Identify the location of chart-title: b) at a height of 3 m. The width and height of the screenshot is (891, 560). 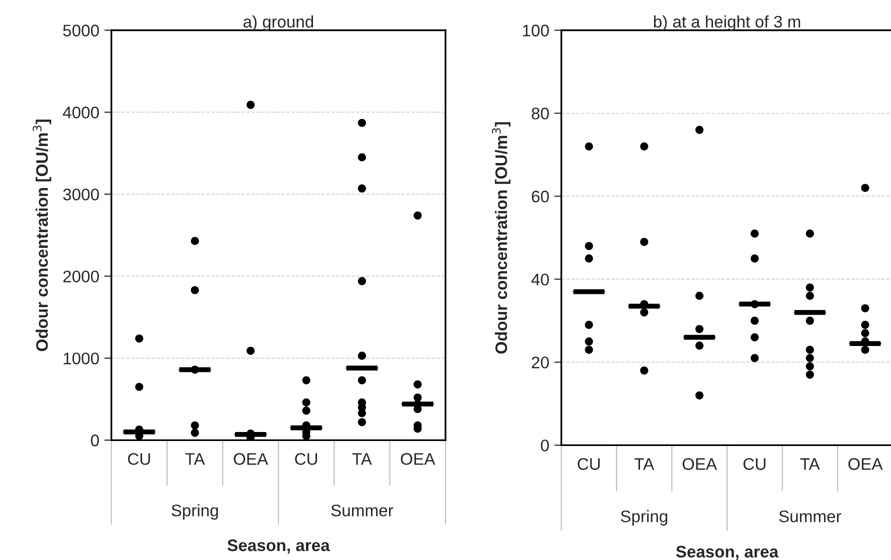
(727, 23).